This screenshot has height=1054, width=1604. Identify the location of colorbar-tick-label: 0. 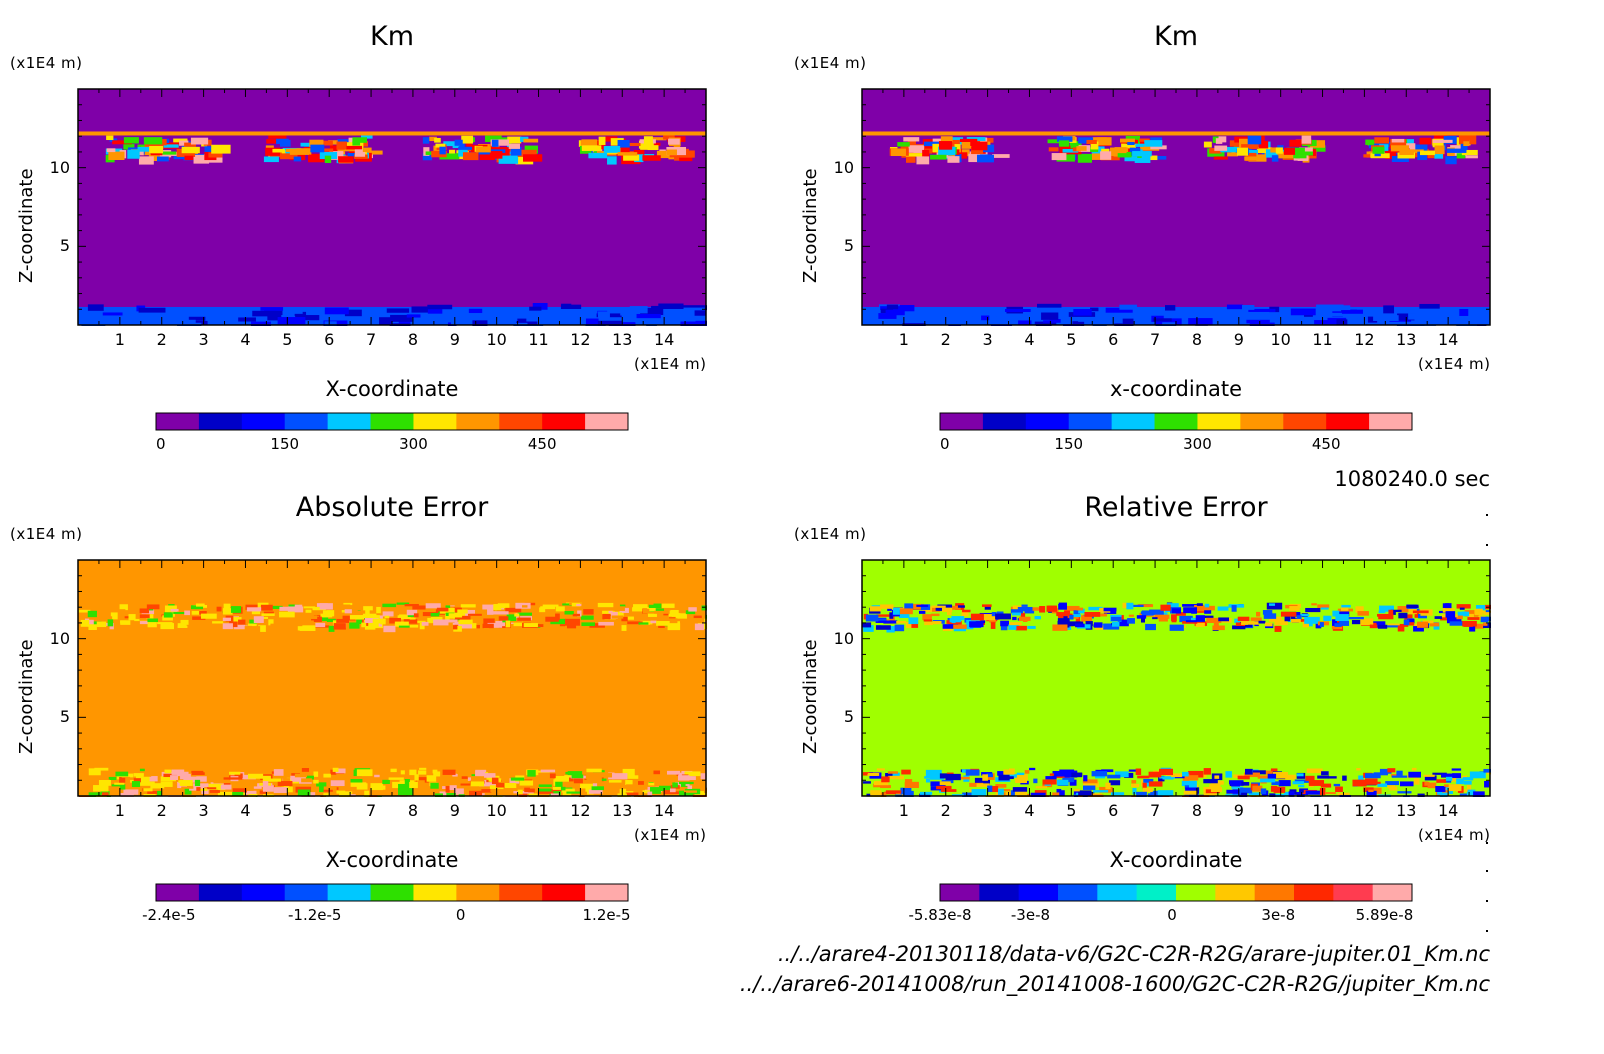
(1172, 915).